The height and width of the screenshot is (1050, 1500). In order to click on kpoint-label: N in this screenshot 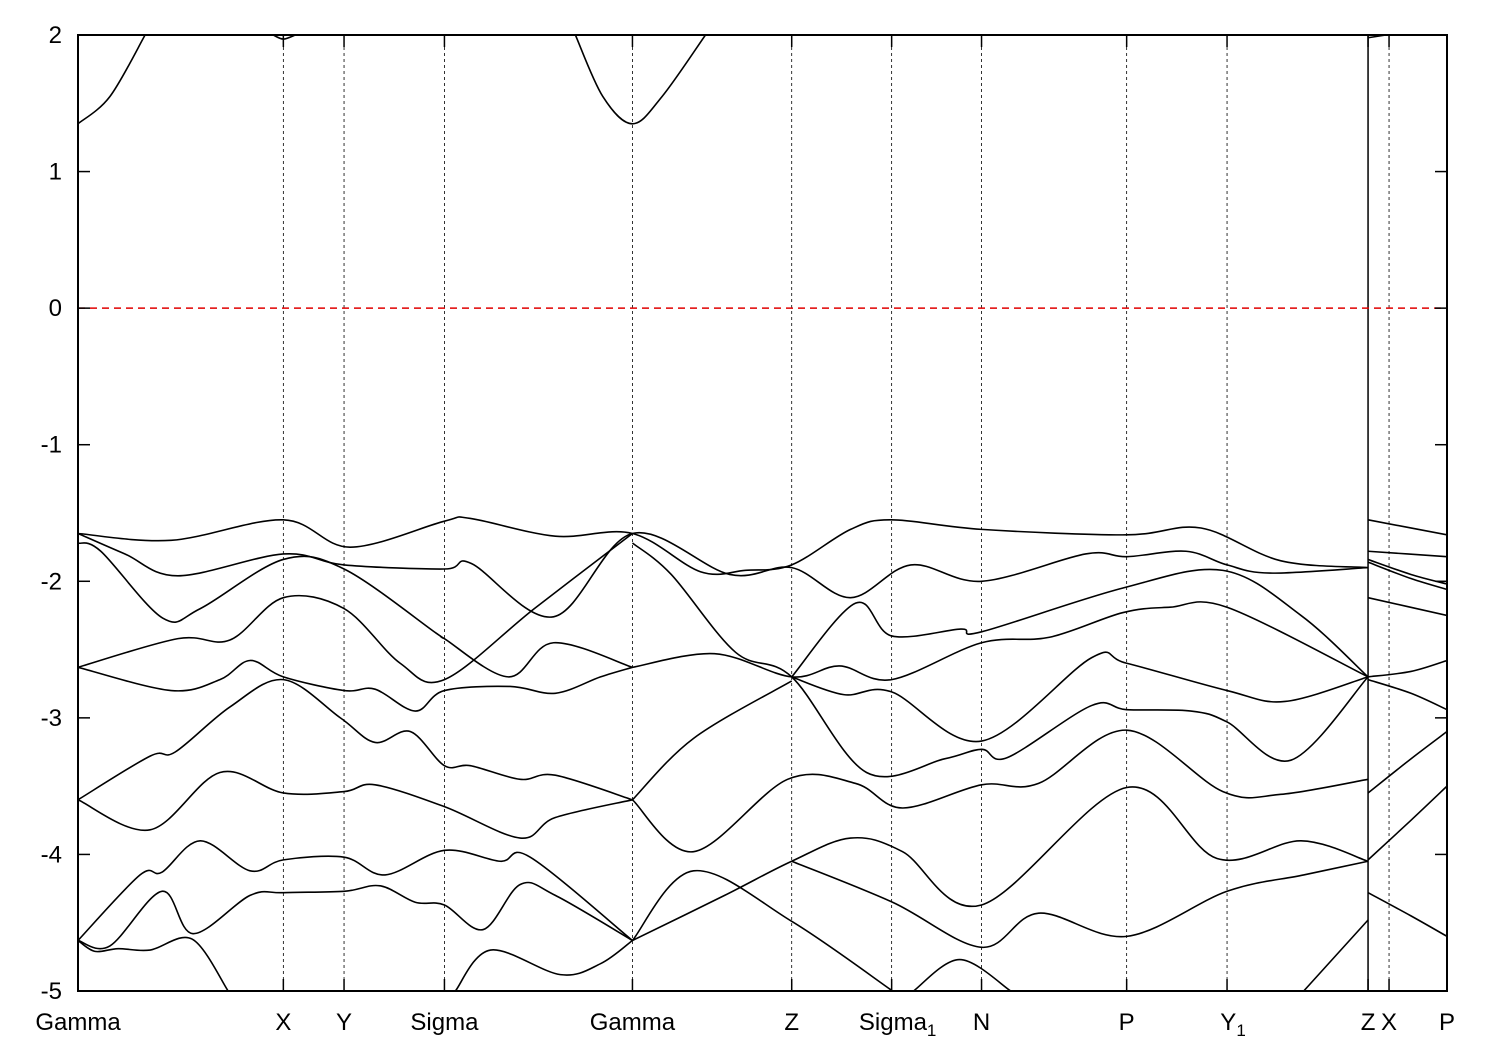, I will do `click(981, 1022)`.